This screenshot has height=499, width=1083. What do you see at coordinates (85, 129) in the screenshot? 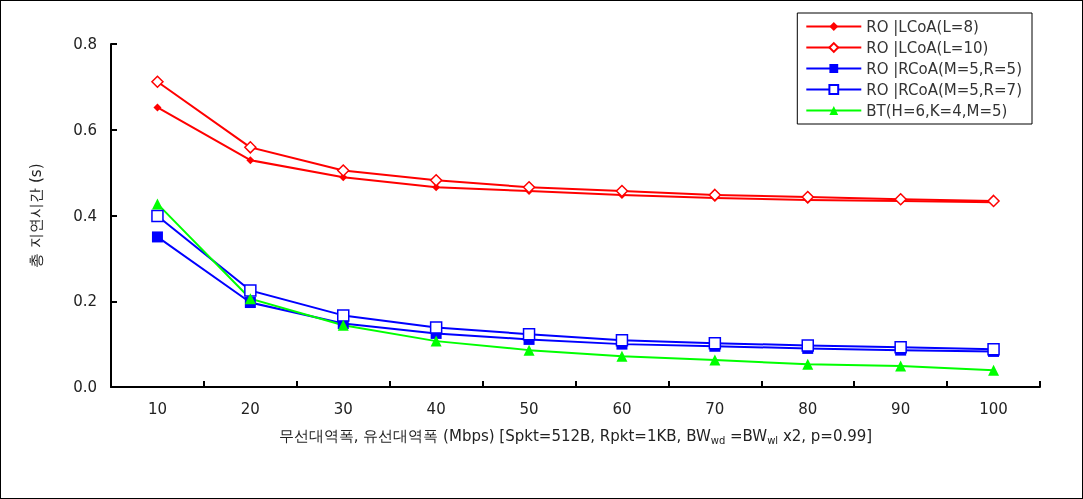
I see `y-tick-label: 0.6` at bounding box center [85, 129].